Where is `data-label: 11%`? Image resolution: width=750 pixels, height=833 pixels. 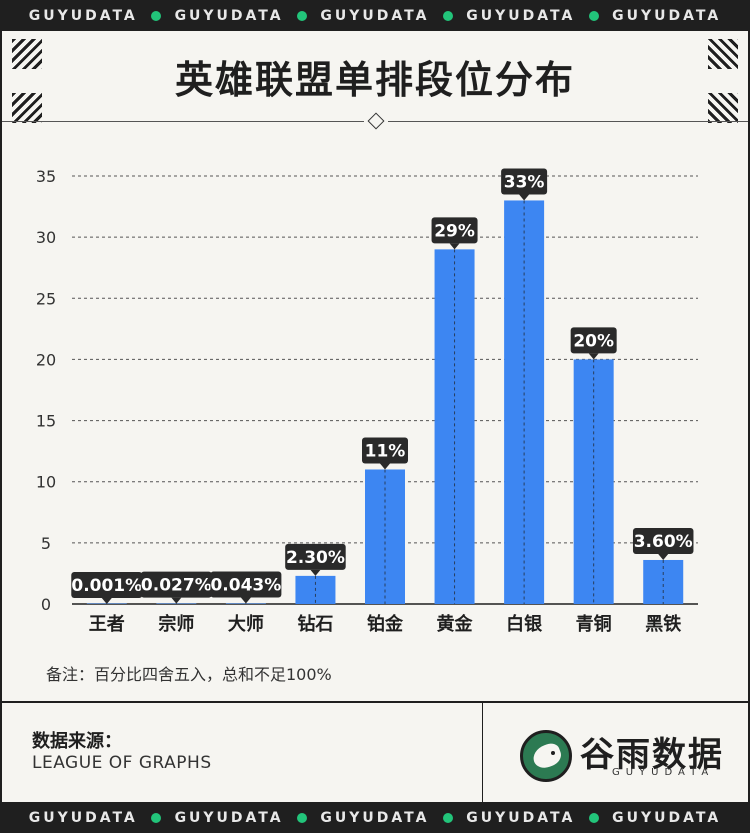 data-label: 11% is located at coordinates (385, 451).